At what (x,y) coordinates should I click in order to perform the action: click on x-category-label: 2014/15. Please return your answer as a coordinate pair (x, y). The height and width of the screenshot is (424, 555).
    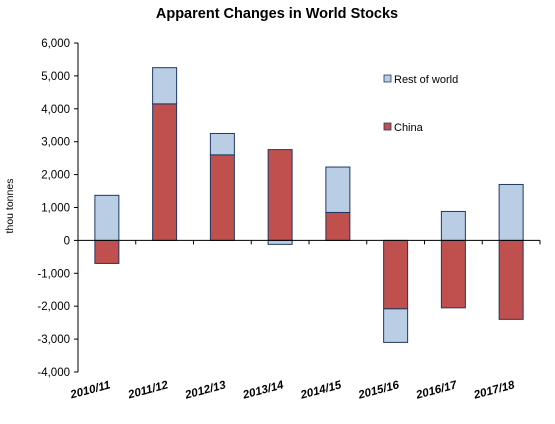
    Looking at the image, I should click on (320, 390).